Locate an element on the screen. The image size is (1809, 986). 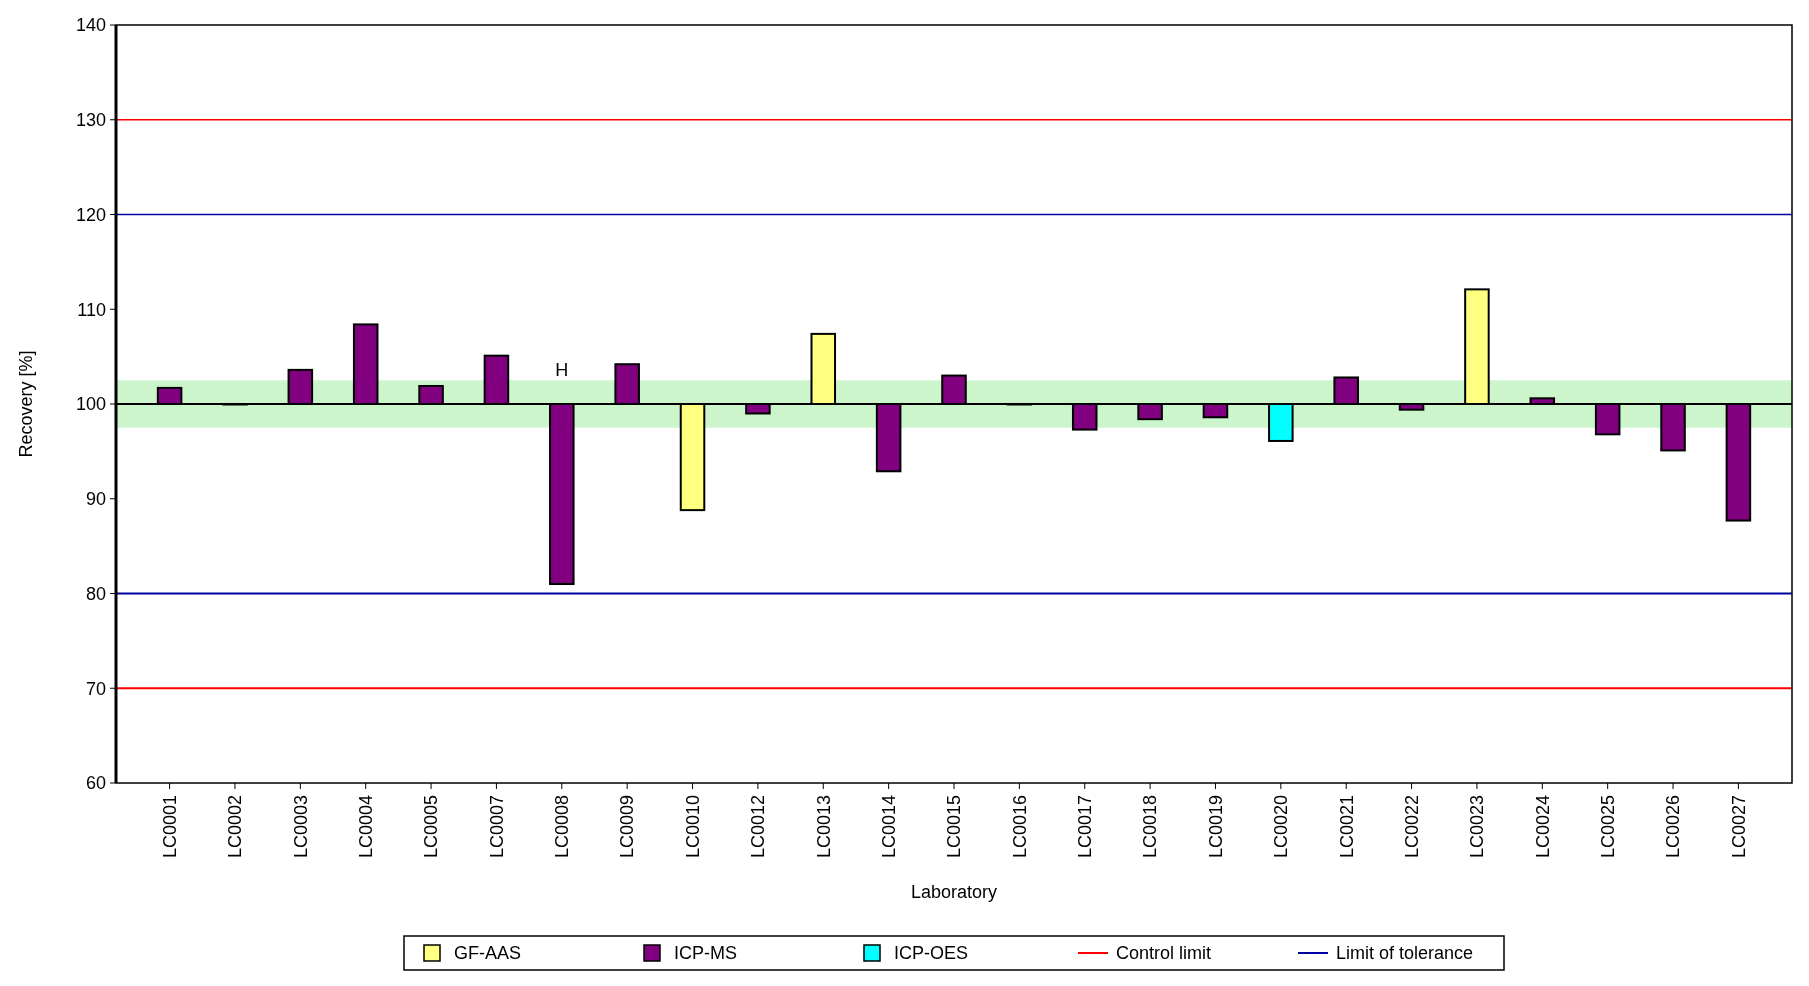
x-axis-title: Laboratory is located at coordinates (954, 892).